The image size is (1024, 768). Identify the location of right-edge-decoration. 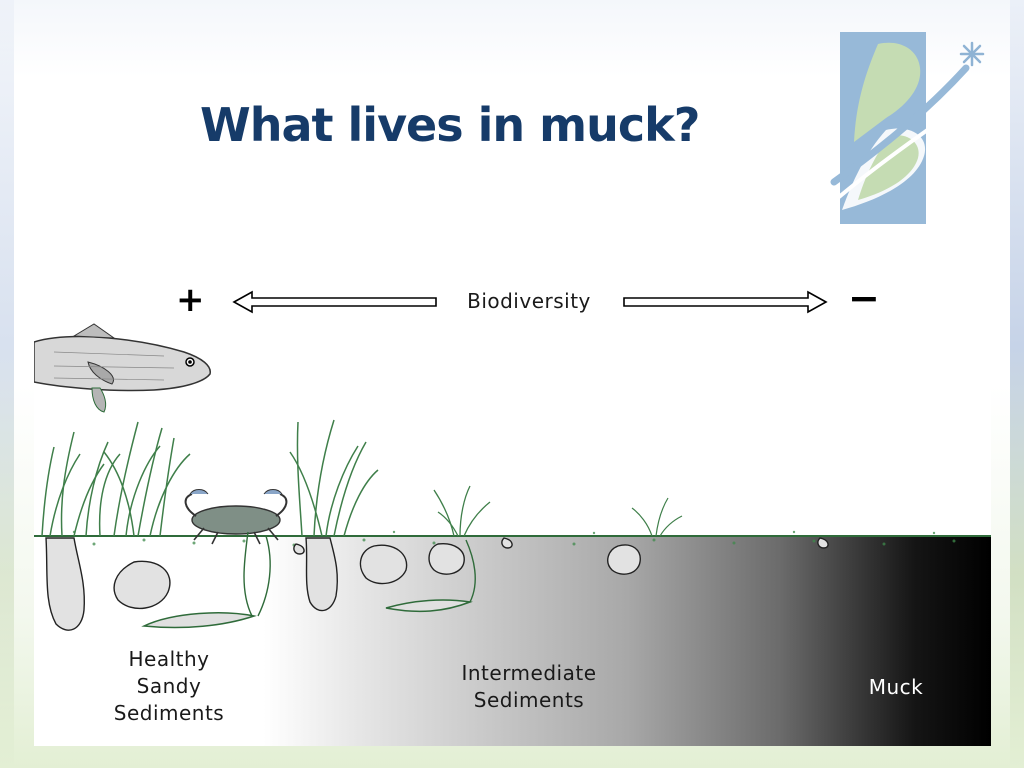
(1017, 384).